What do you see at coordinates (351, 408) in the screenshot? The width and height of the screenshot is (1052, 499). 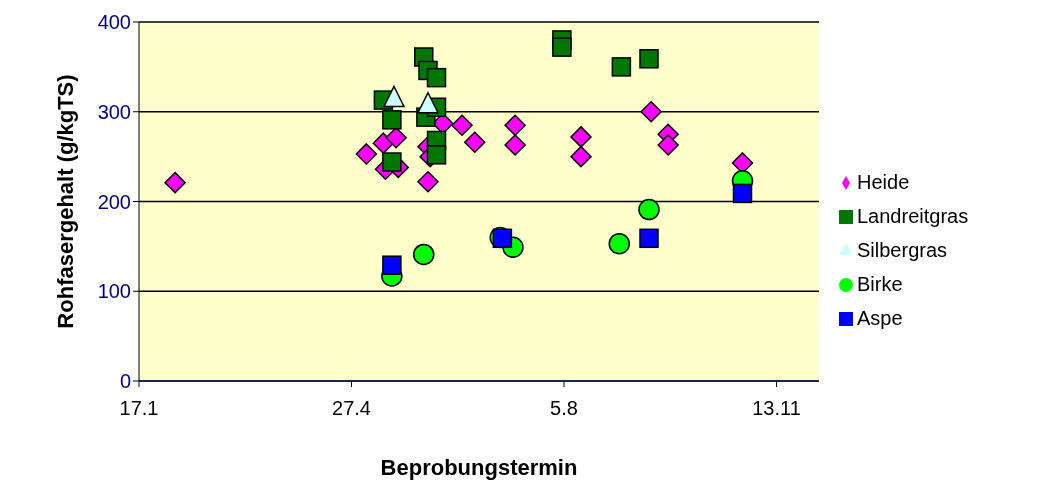 I see `x-tick-label: 27.4` at bounding box center [351, 408].